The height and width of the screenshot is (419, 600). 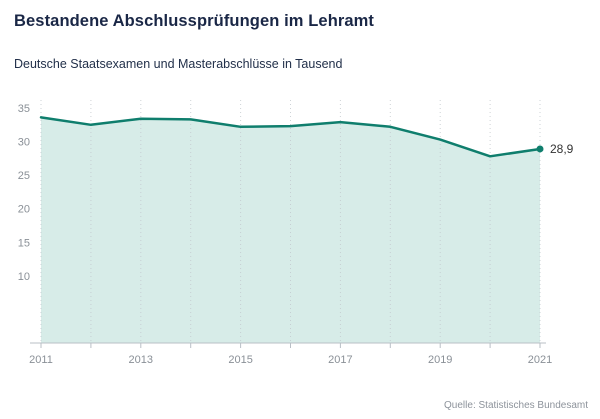 I want to click on last-point-value-label: 28,9, so click(x=562, y=149).